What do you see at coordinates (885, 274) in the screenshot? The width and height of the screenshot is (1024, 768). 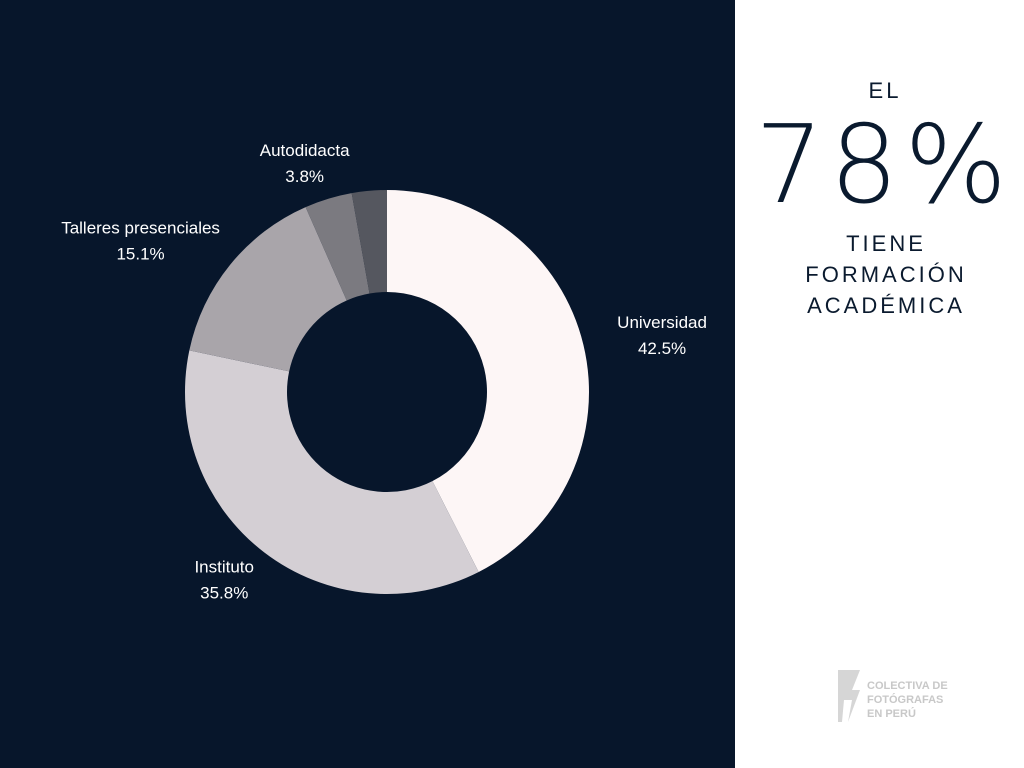 I see `side-line: FORMACIÓN` at bounding box center [885, 274].